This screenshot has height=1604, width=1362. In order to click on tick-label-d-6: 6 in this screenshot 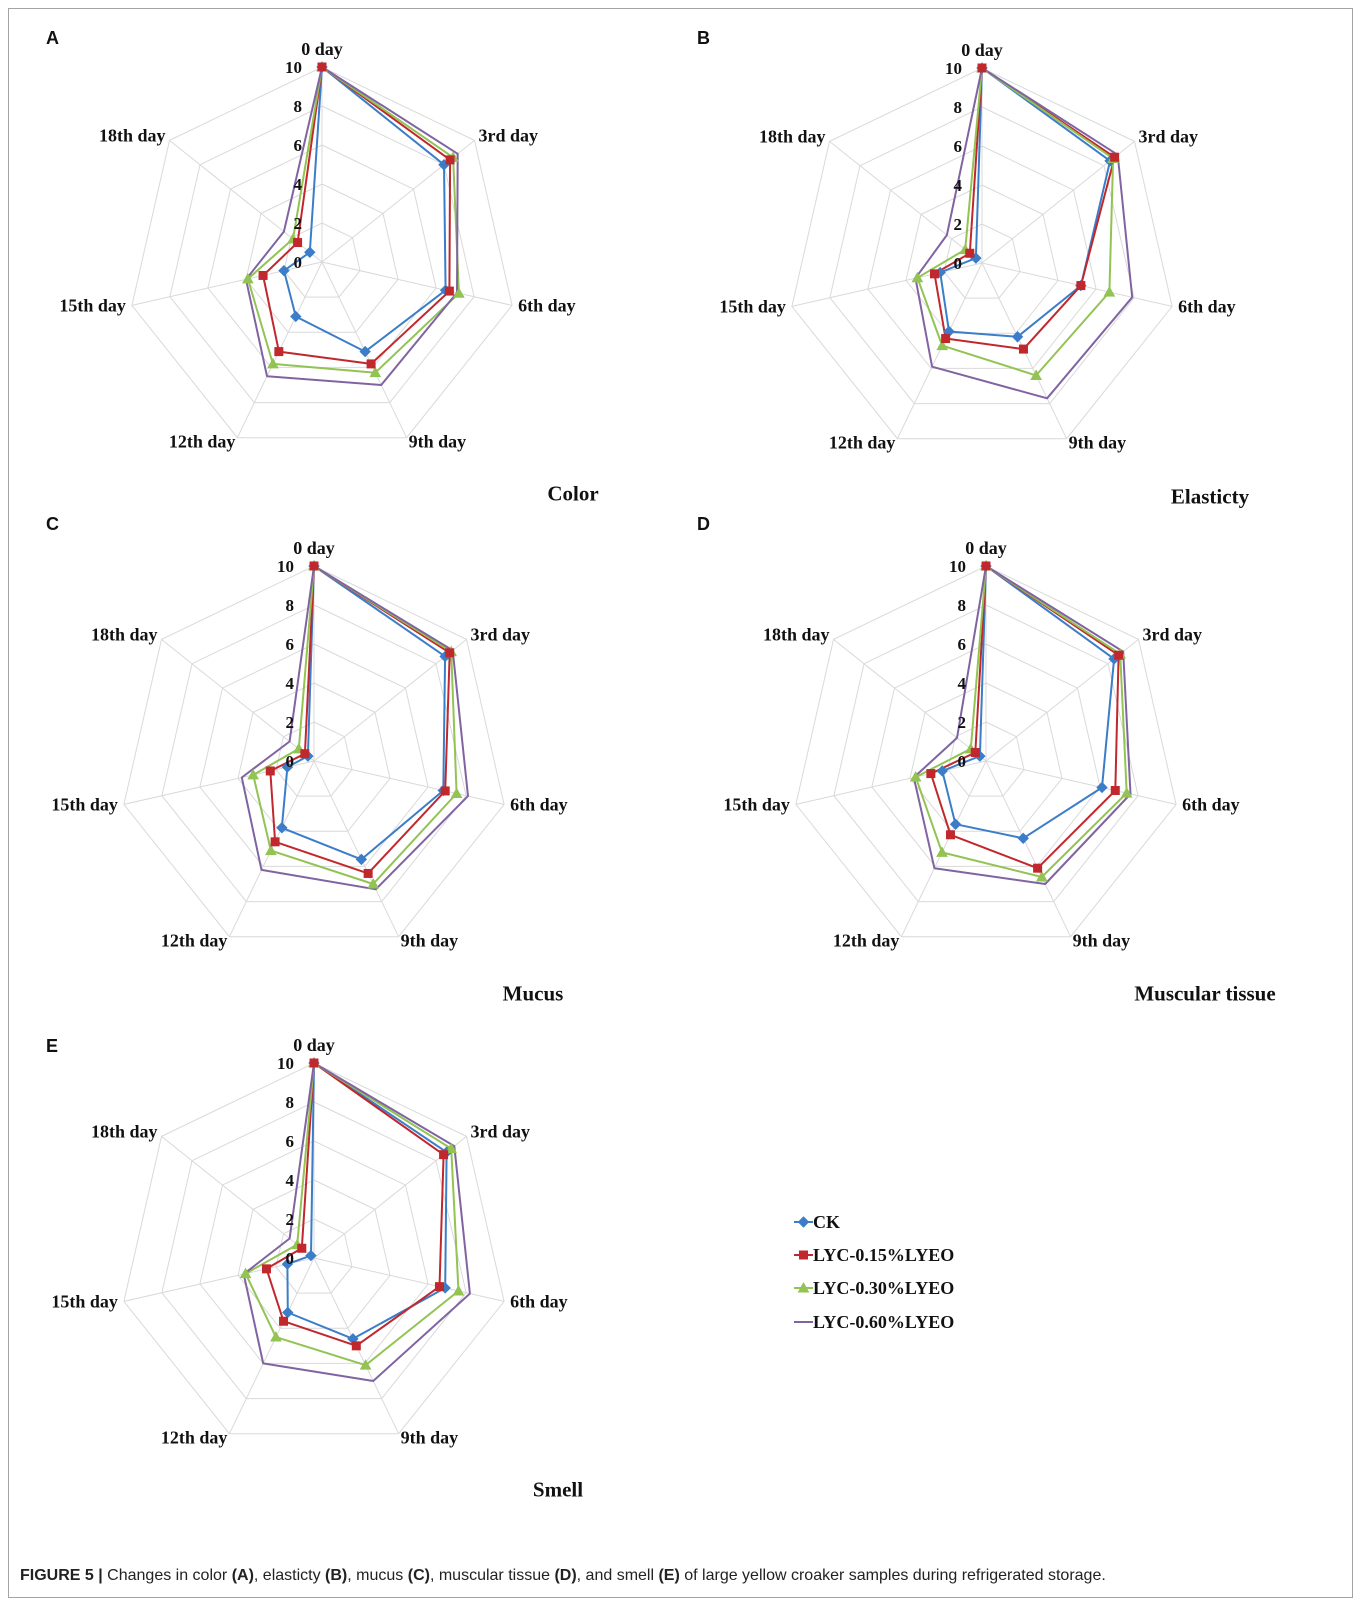, I will do `click(962, 644)`.